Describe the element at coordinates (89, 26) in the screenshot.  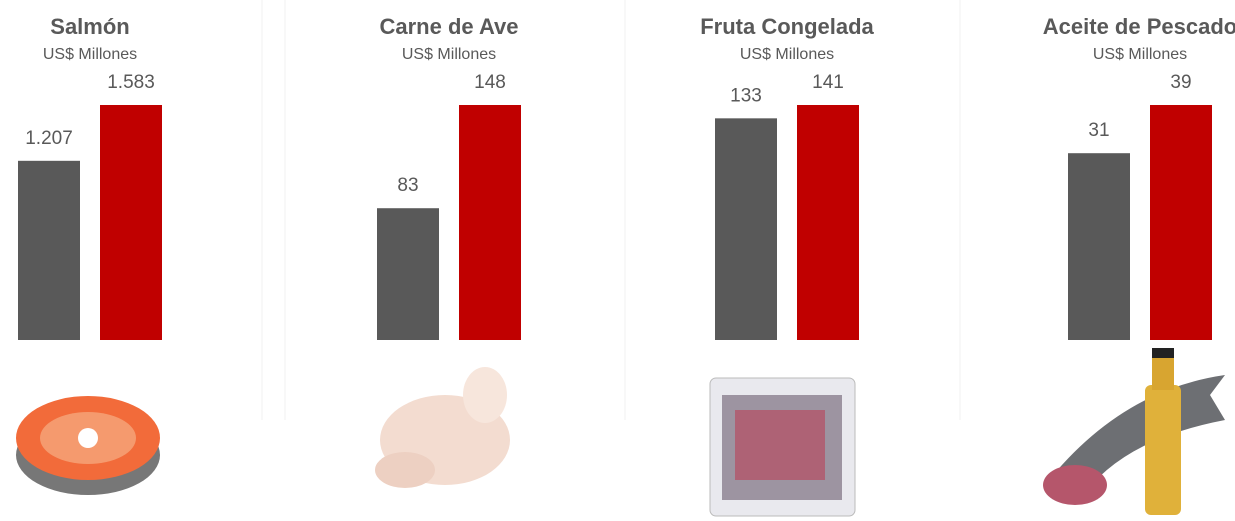
I see `chart-title: Salmón` at that location.